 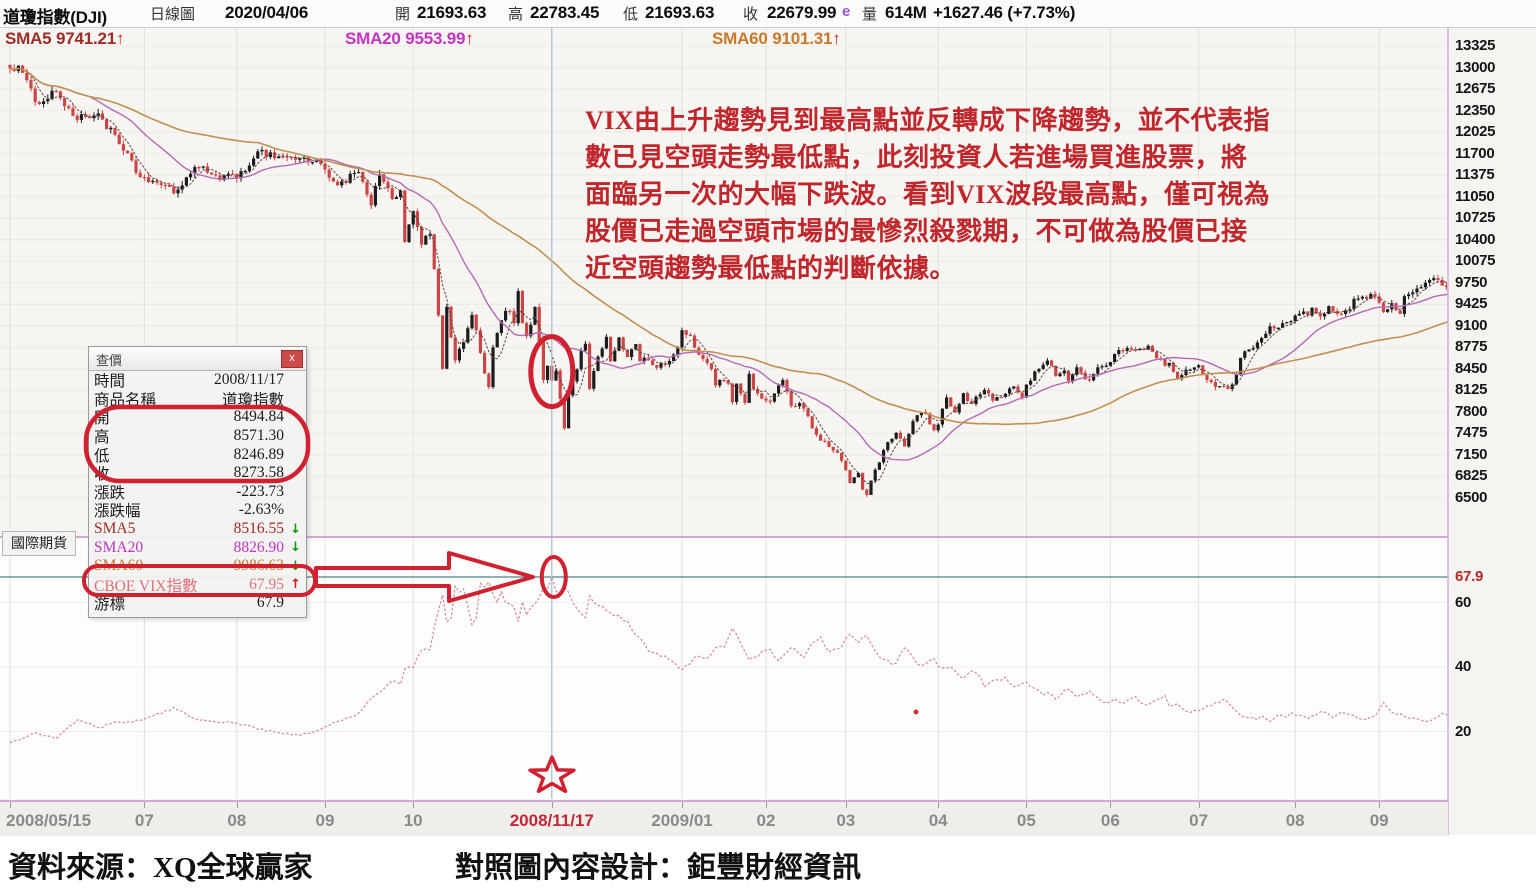 I want to click on quote-row-value: 8273.58, so click(x=258, y=473).